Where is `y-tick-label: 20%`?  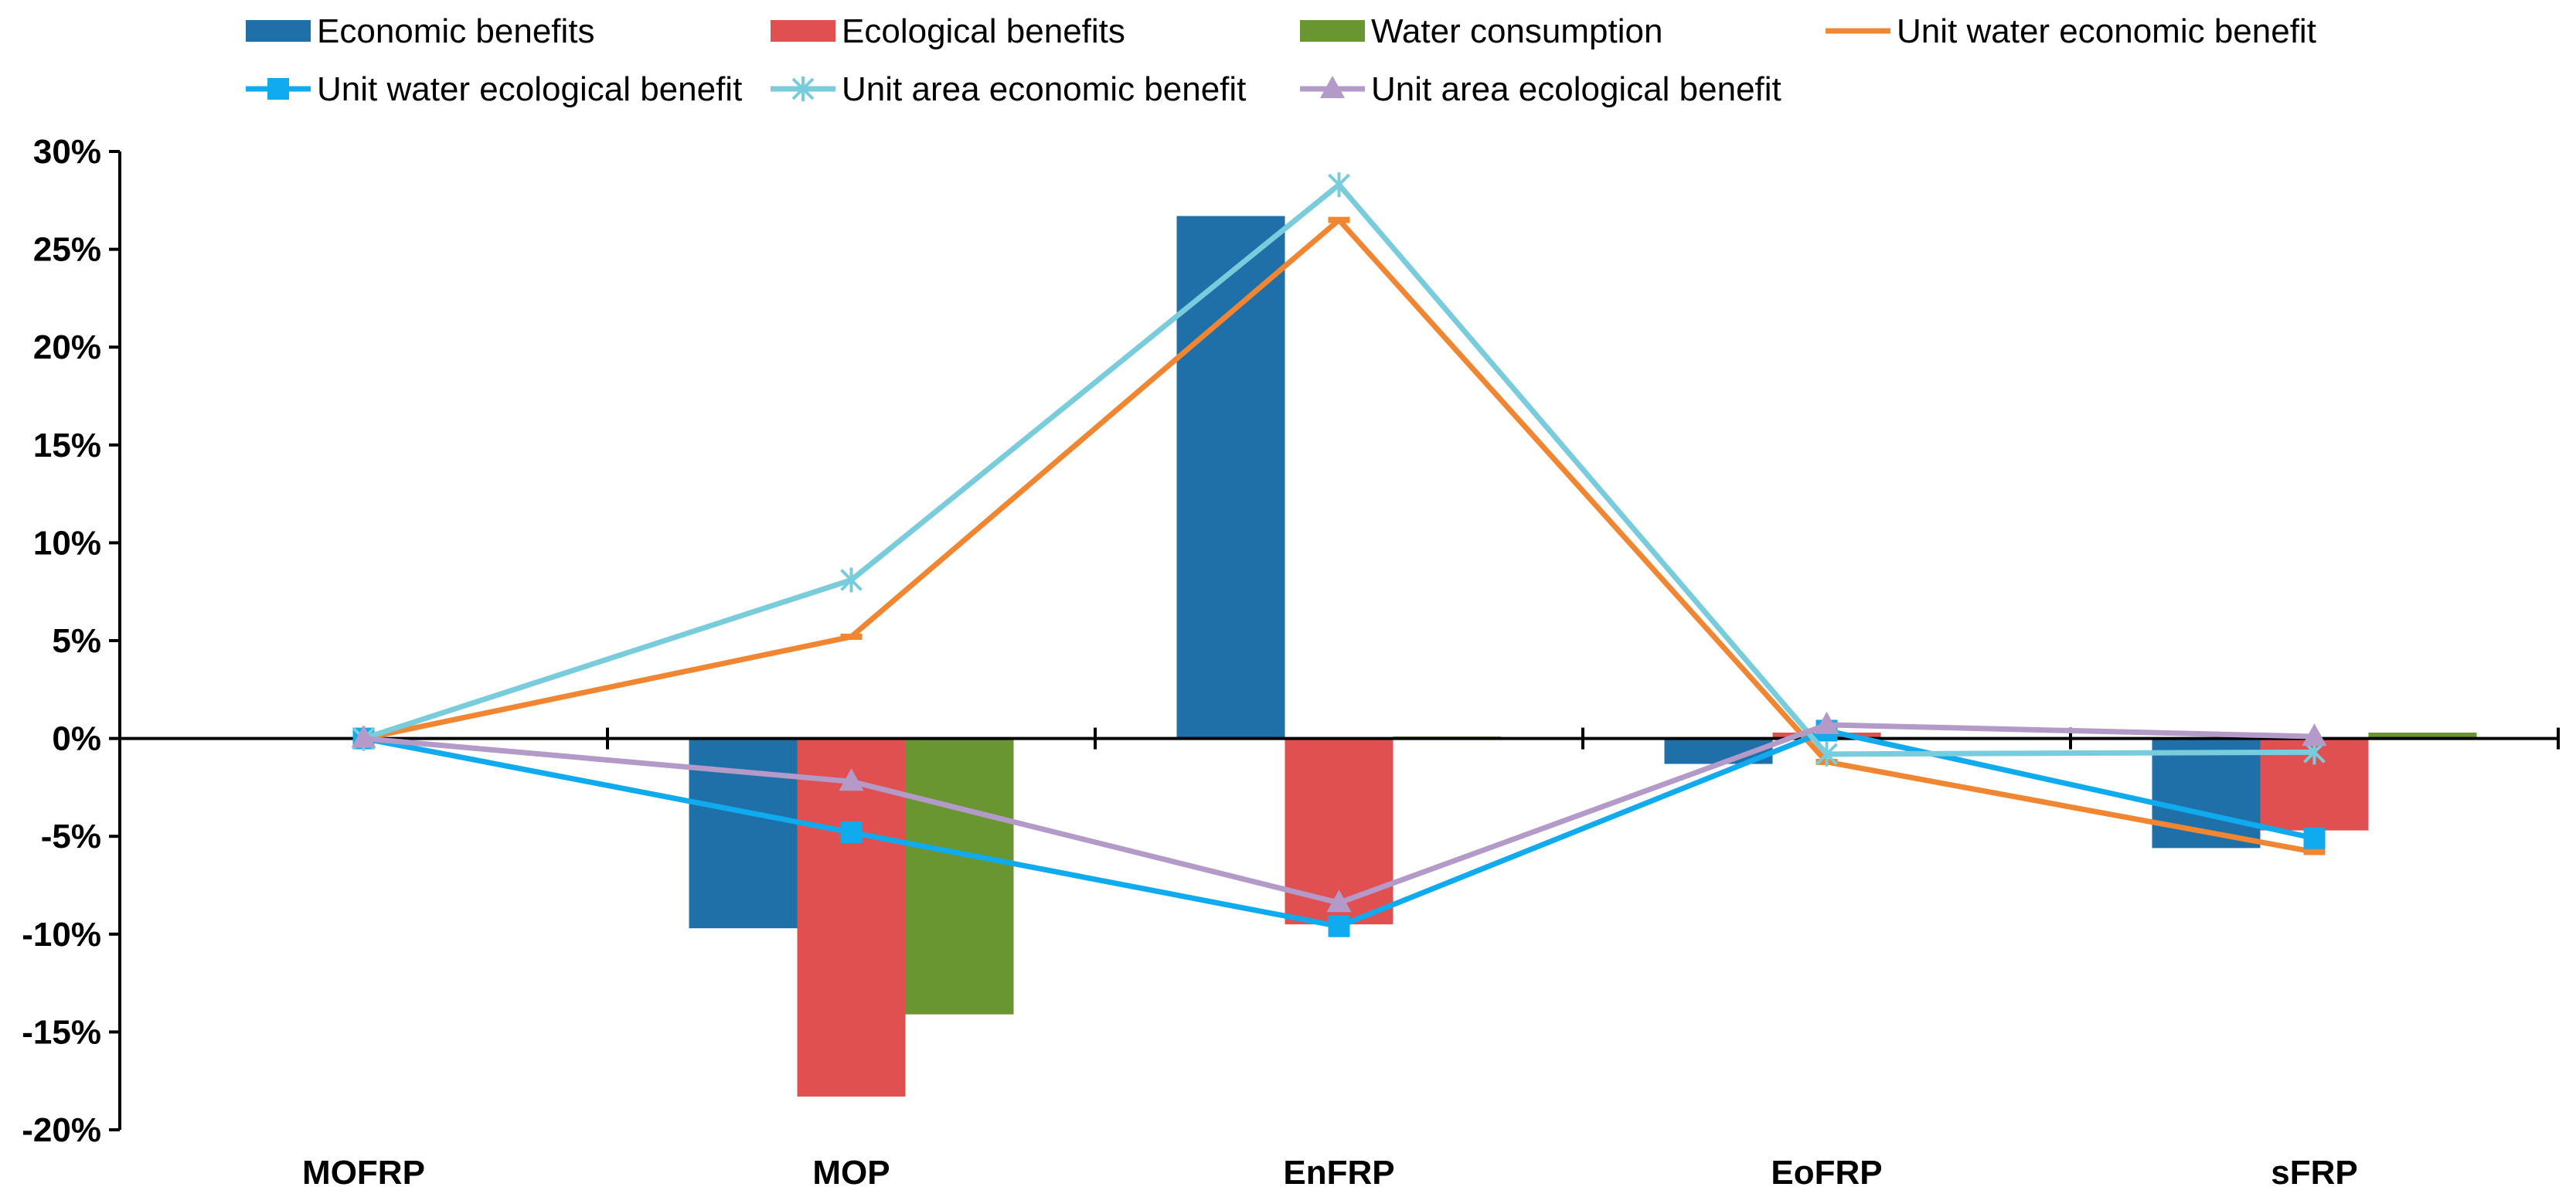 y-tick-label: 20% is located at coordinates (67, 347).